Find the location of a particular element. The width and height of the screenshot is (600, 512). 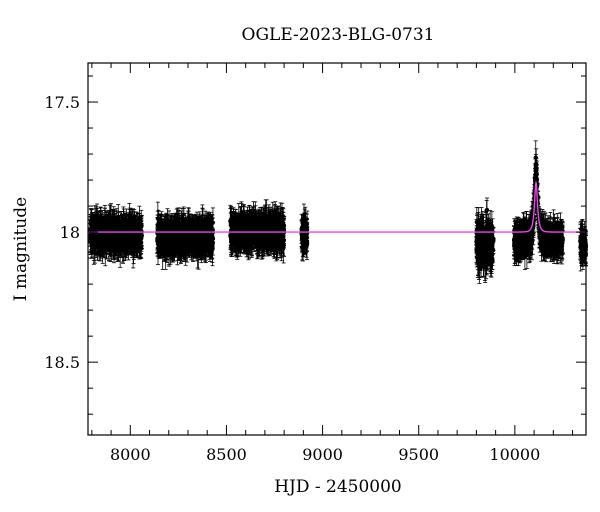

chart-title: OGLE-2023-BLG-0731 is located at coordinates (338, 35).